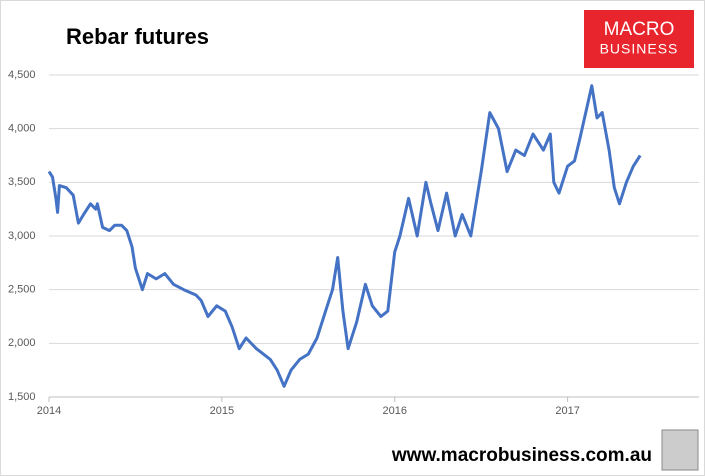  What do you see at coordinates (22, 343) in the screenshot?
I see `y-tick-label: 2,000` at bounding box center [22, 343].